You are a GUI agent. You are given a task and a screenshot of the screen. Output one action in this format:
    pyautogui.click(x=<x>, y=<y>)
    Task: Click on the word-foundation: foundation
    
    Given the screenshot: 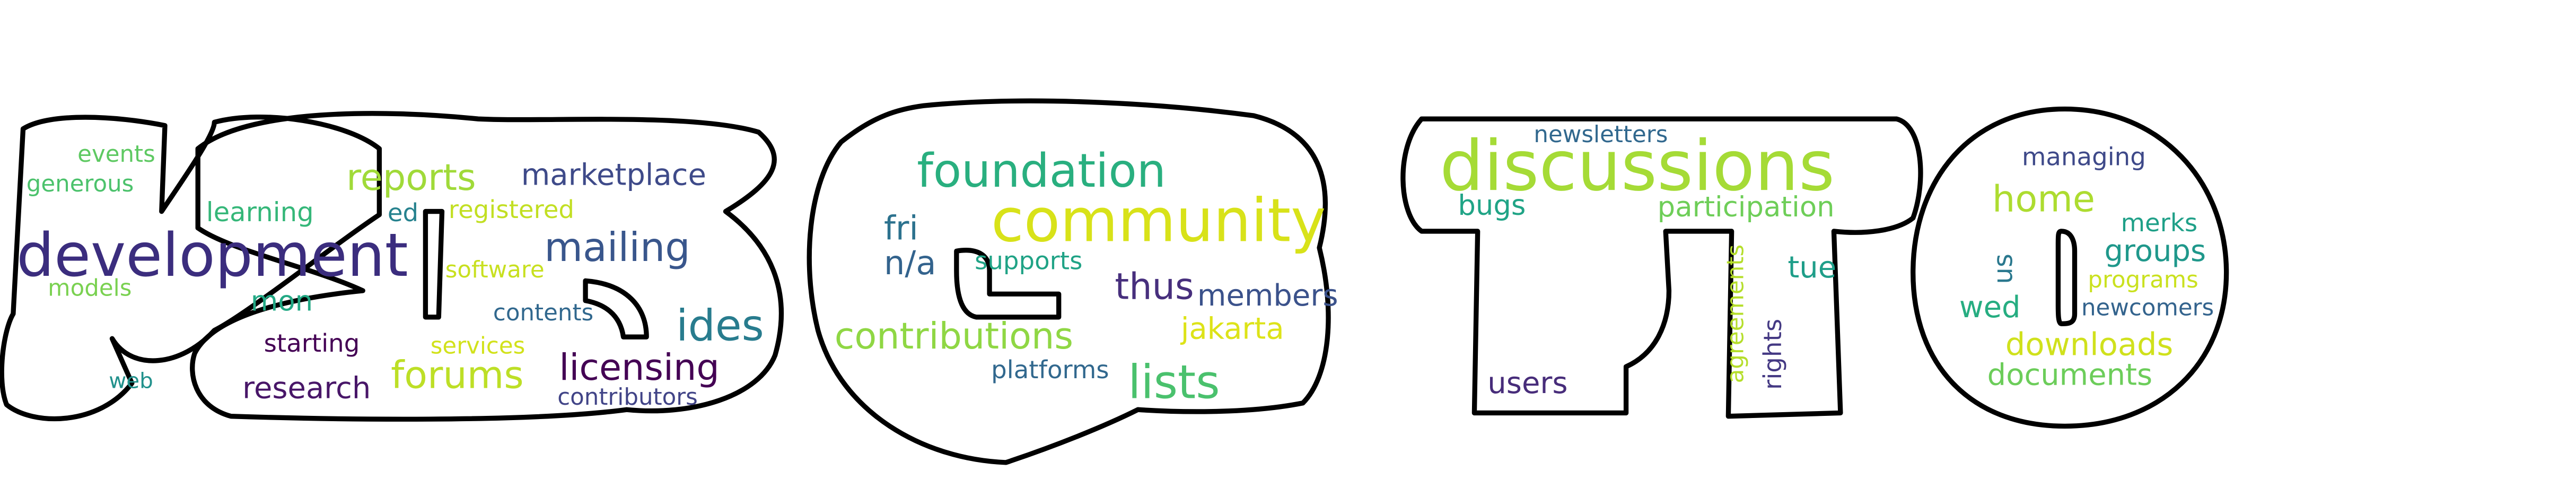 What is the action you would take?
    pyautogui.click(x=1041, y=171)
    